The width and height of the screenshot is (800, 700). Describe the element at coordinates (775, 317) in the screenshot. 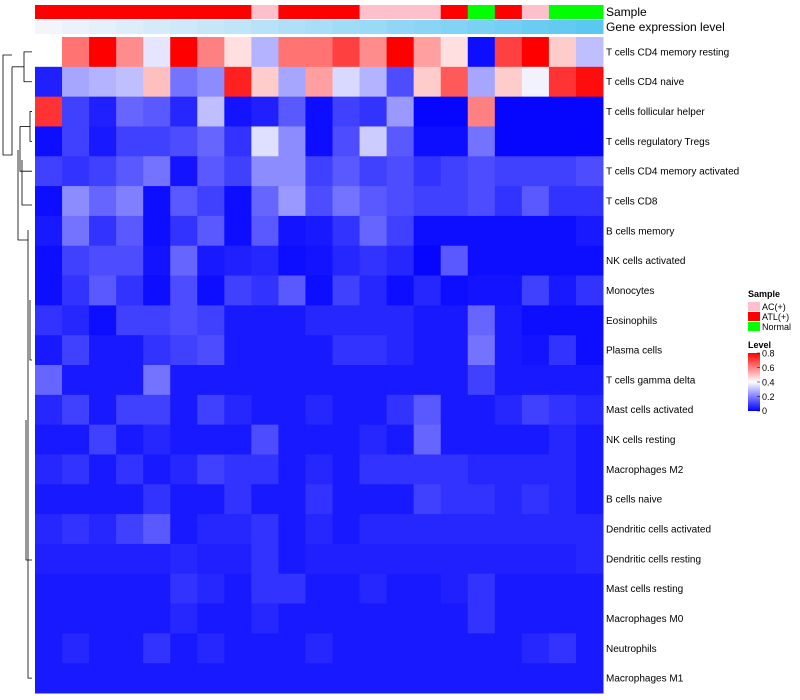

I see `legend-sample-label: ATL(+)` at that location.